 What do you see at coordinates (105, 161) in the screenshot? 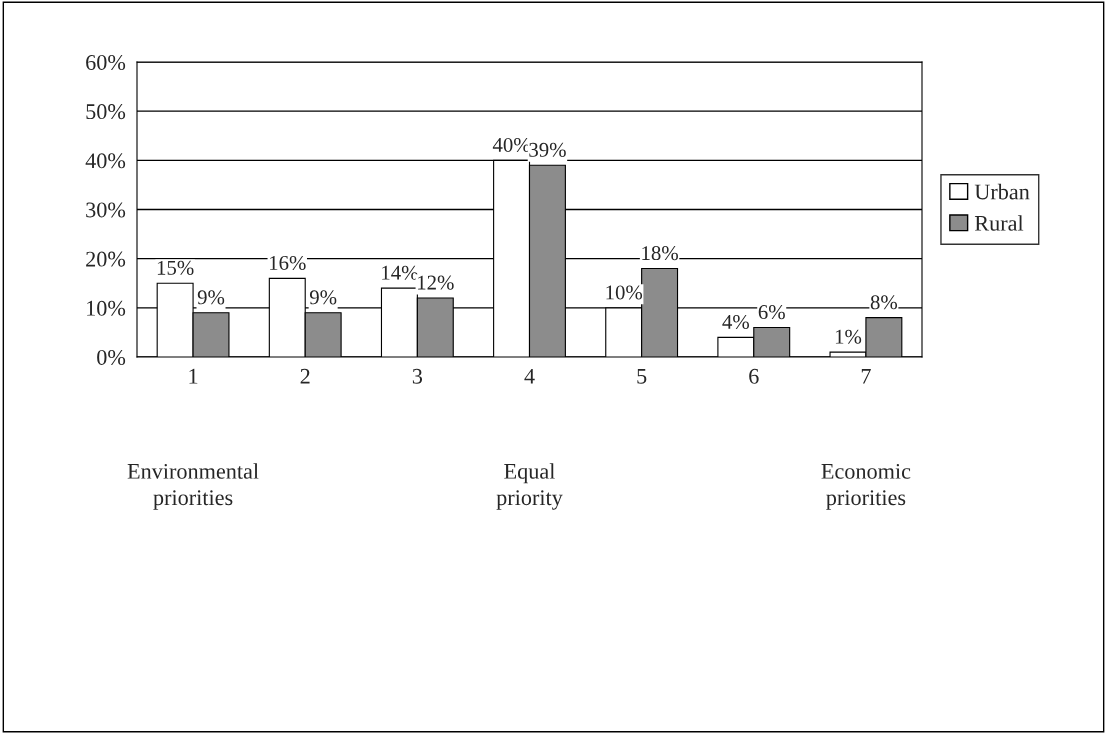
I see `y-tick-label: 40%` at bounding box center [105, 161].